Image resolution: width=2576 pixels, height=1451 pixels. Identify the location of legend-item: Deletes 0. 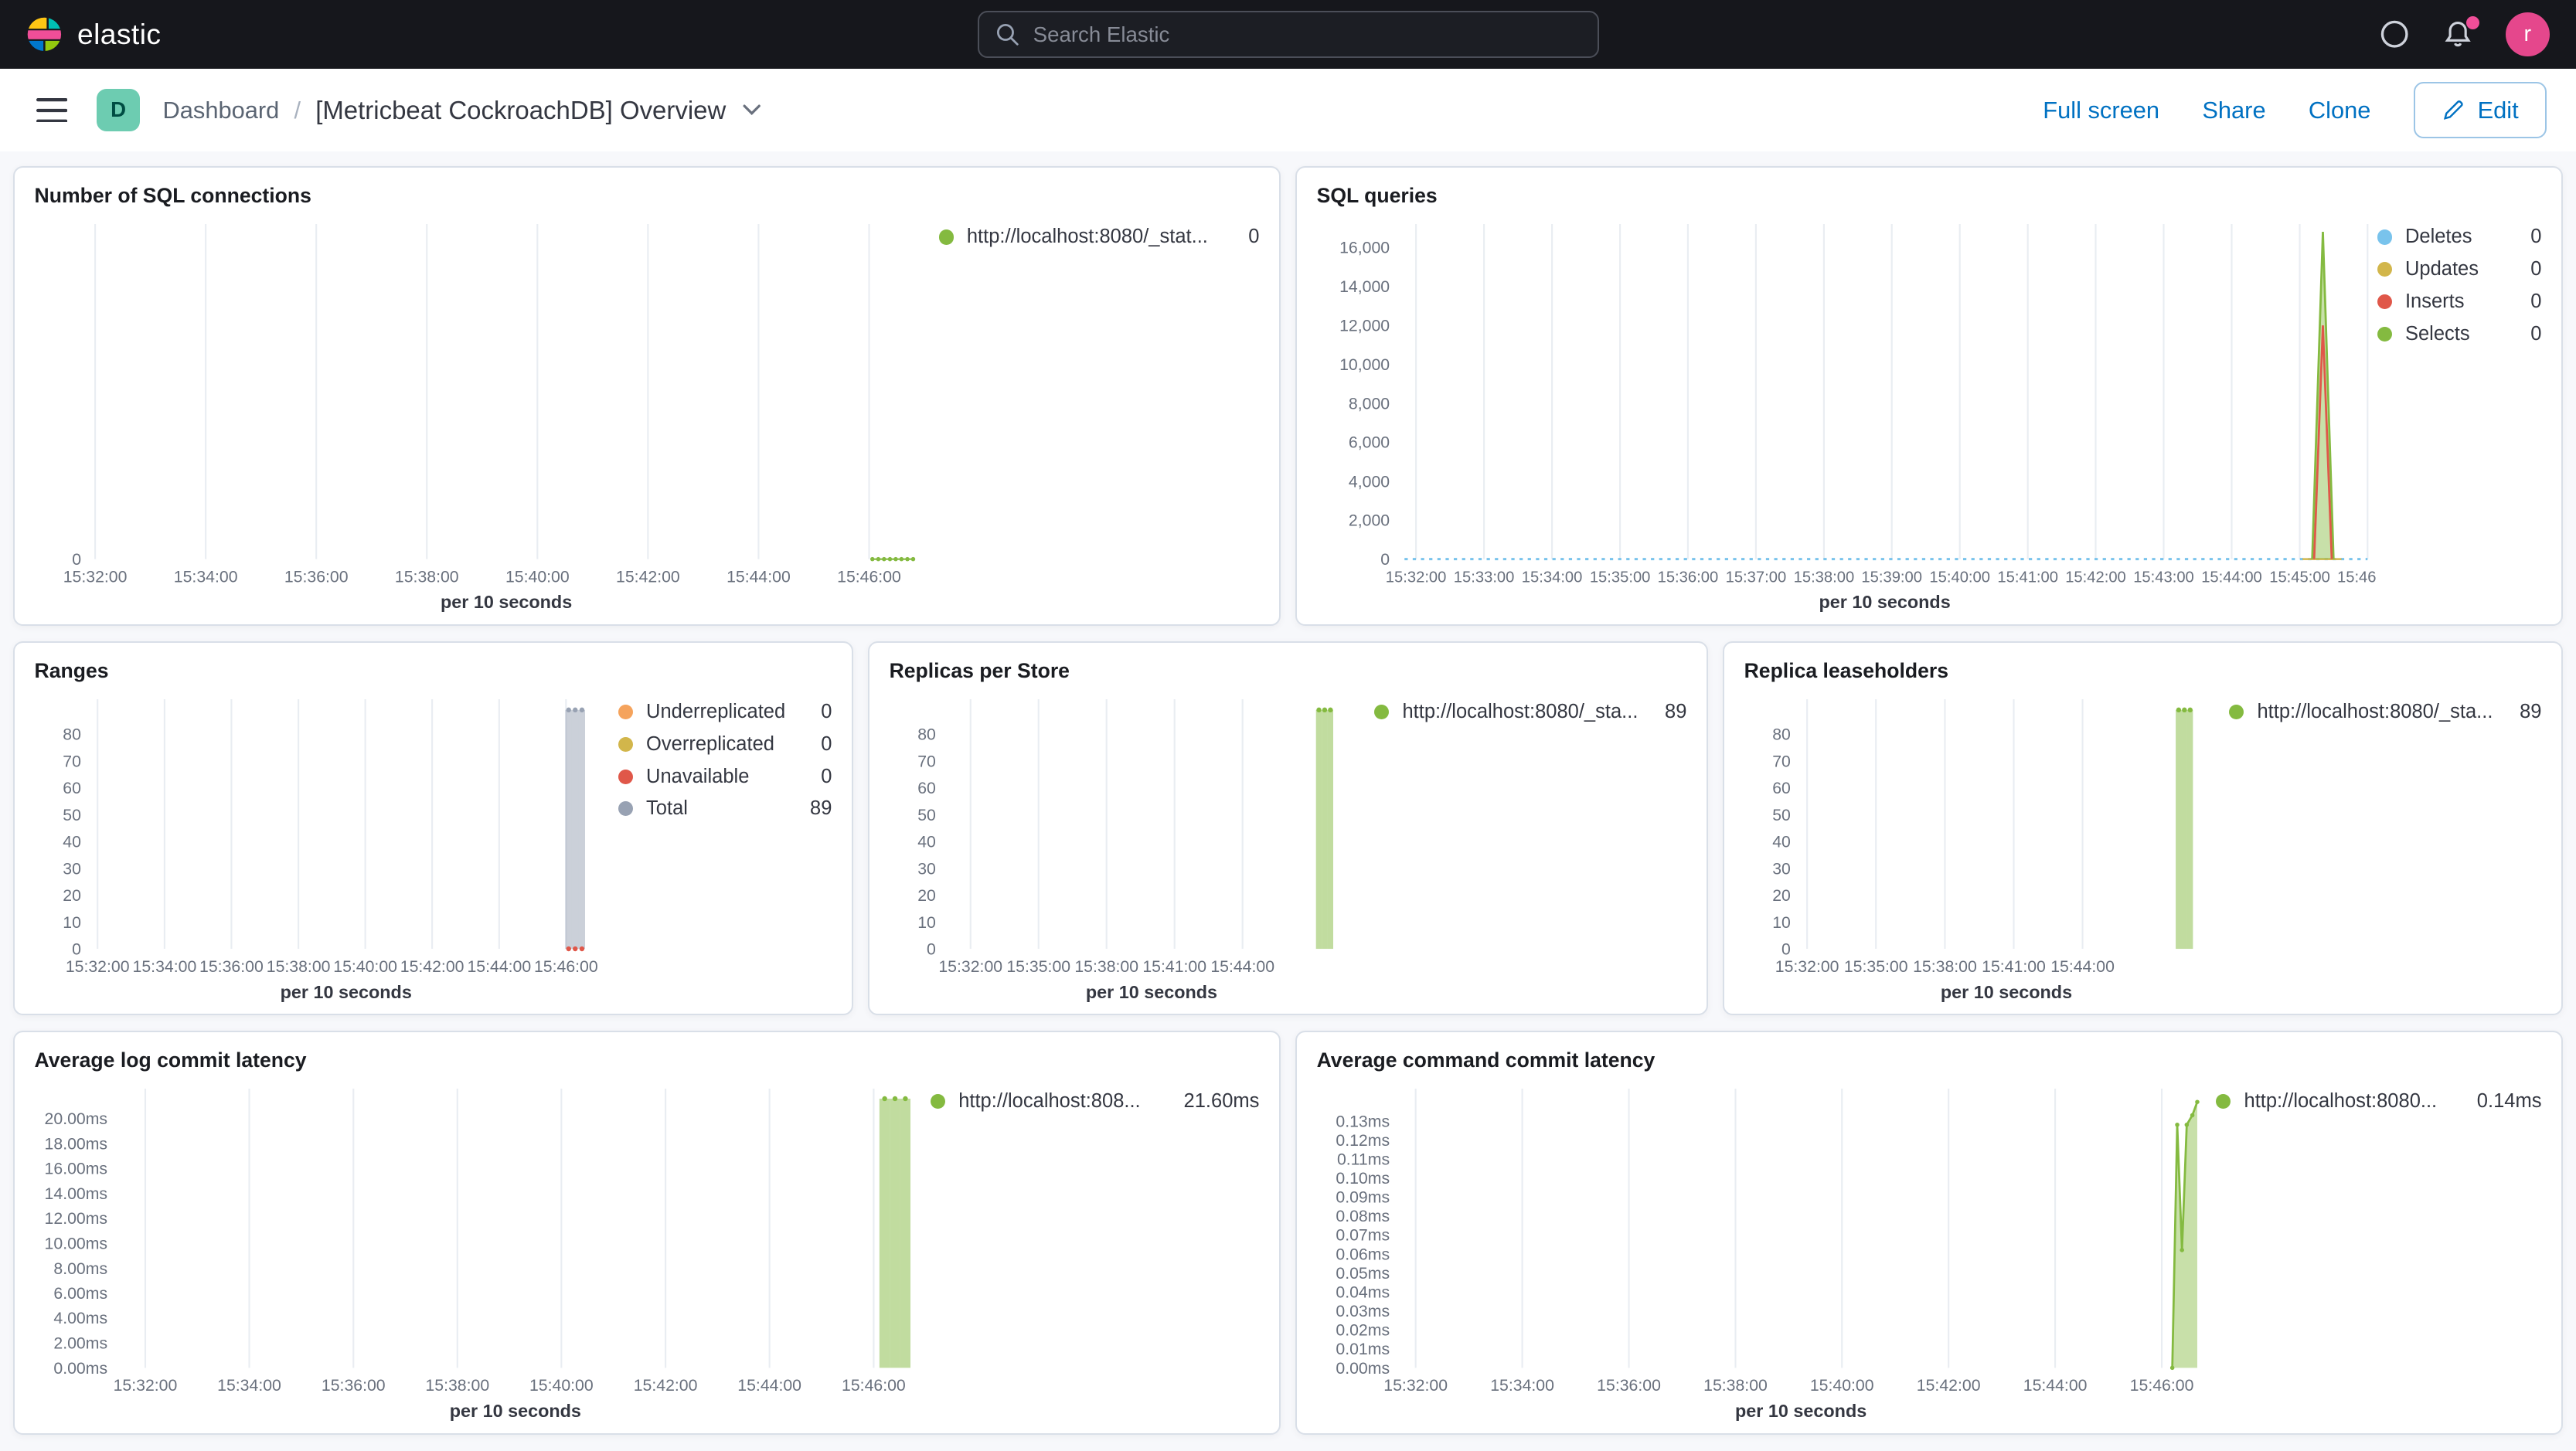
(2459, 237).